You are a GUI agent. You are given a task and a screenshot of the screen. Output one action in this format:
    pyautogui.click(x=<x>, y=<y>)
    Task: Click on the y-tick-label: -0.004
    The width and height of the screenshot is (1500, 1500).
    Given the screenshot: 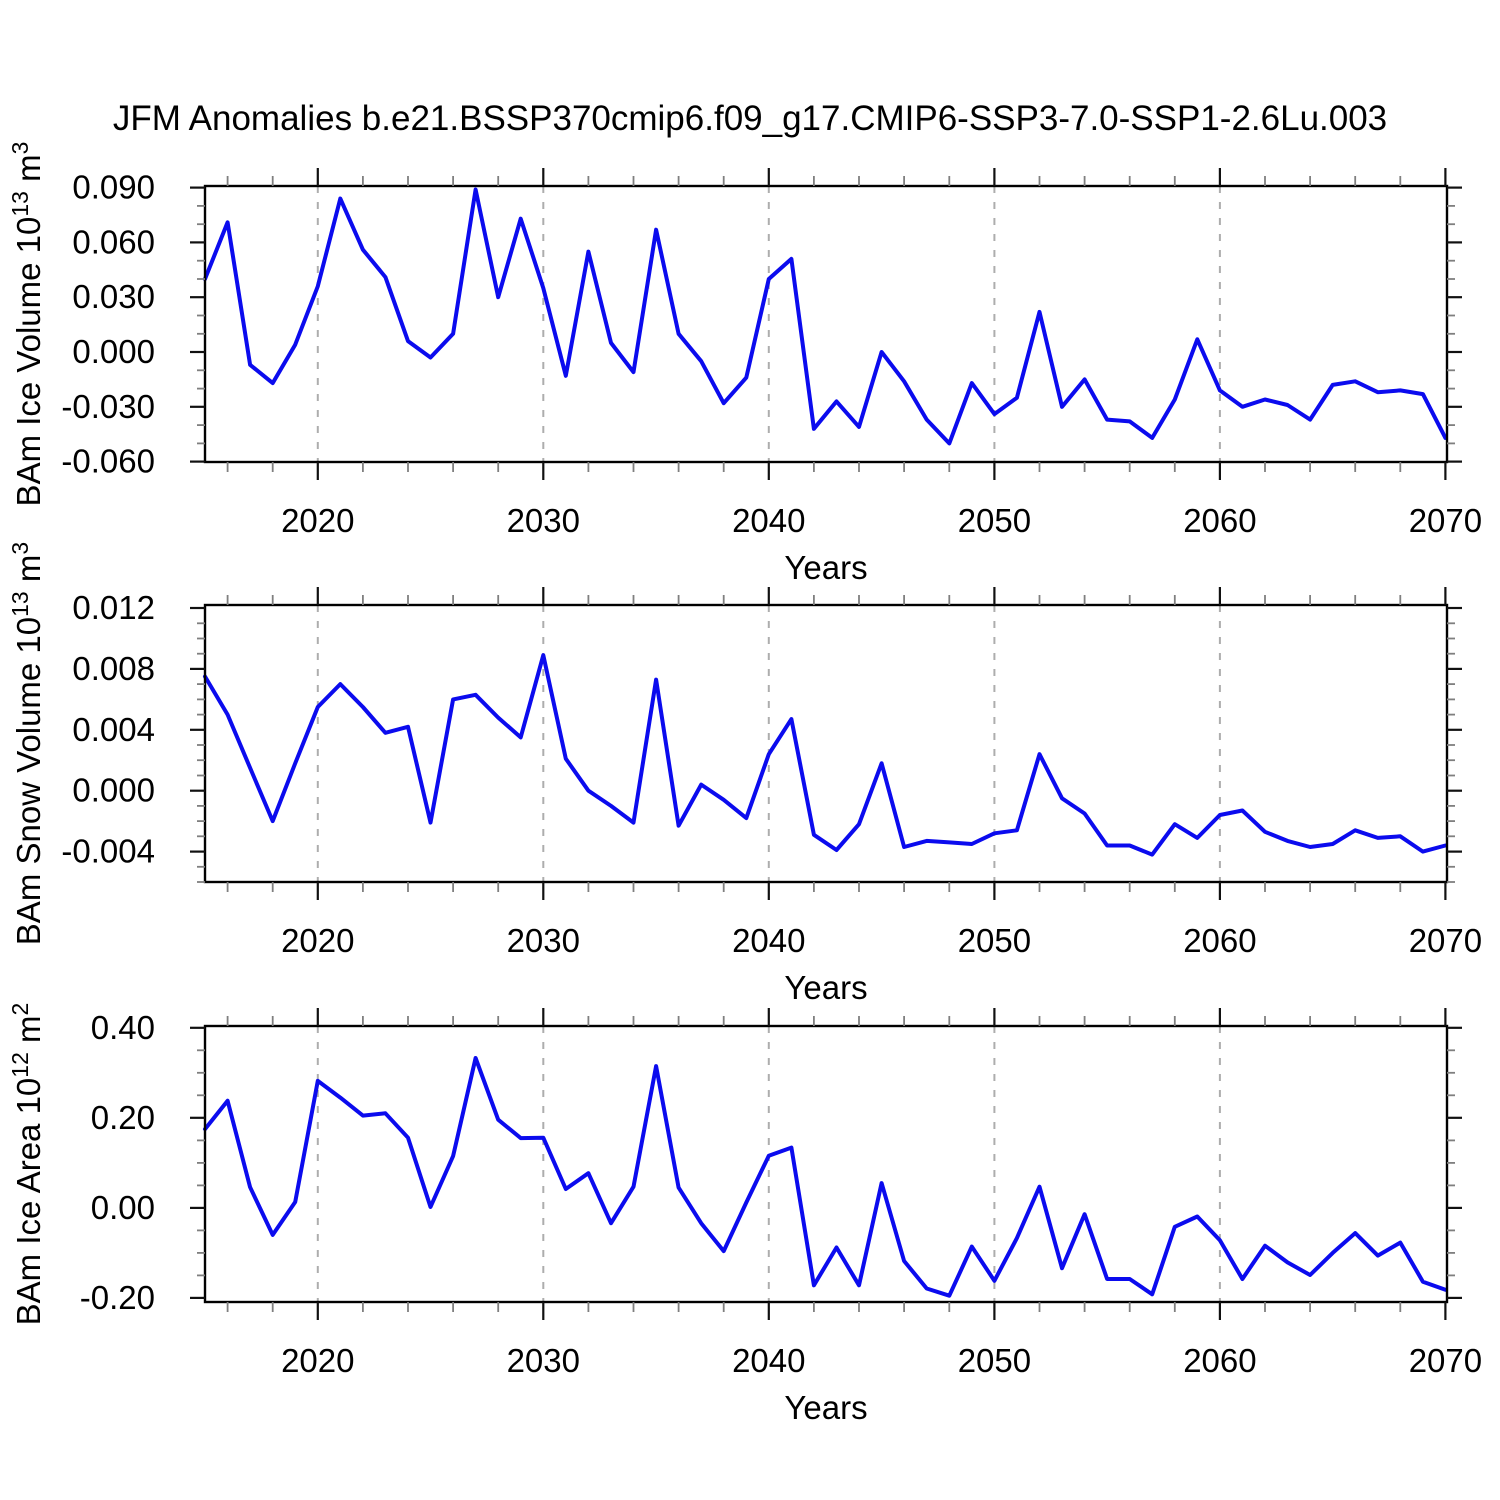 What is the action you would take?
    pyautogui.click(x=108, y=851)
    